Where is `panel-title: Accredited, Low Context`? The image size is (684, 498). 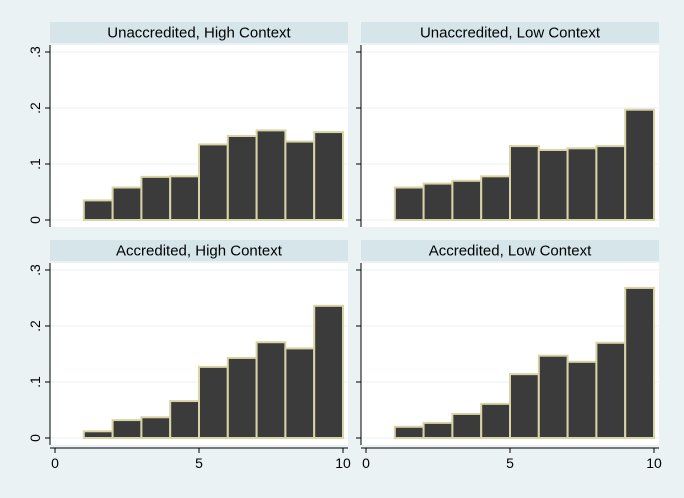
panel-title: Accredited, Low Context is located at coordinates (510, 251).